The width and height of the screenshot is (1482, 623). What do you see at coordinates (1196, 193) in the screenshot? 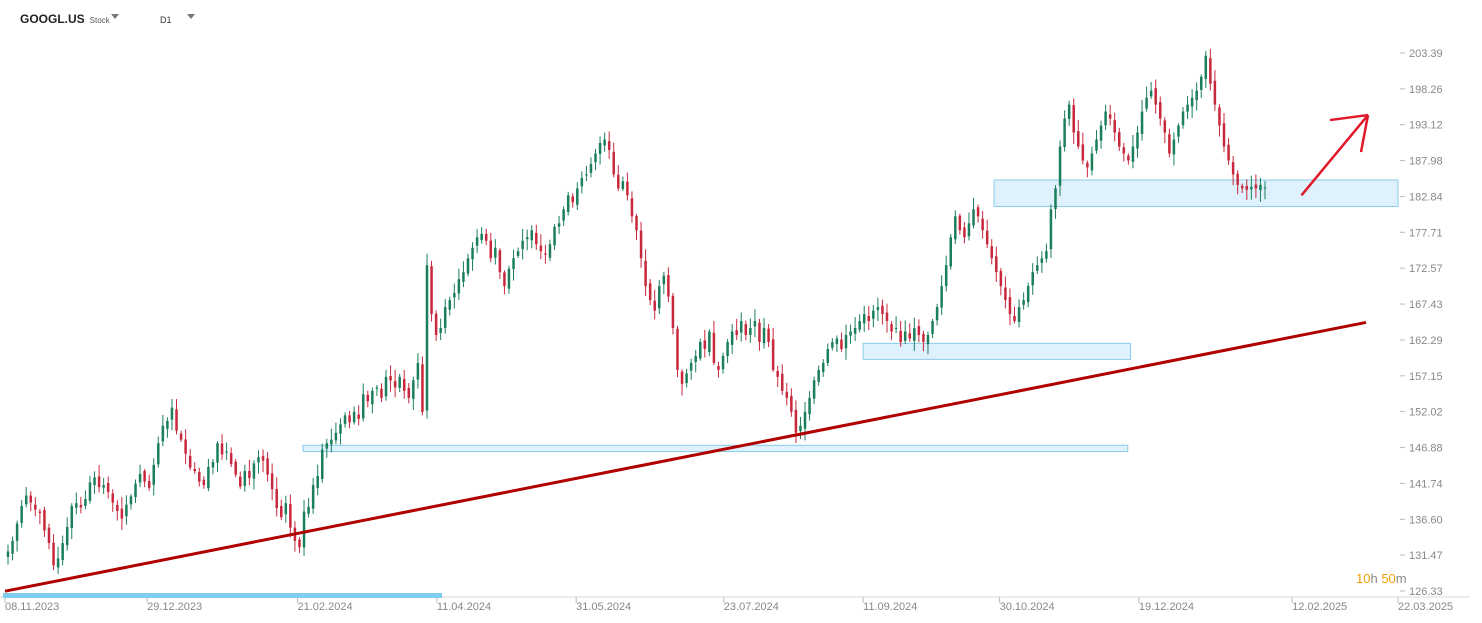
I see `zone-upper` at bounding box center [1196, 193].